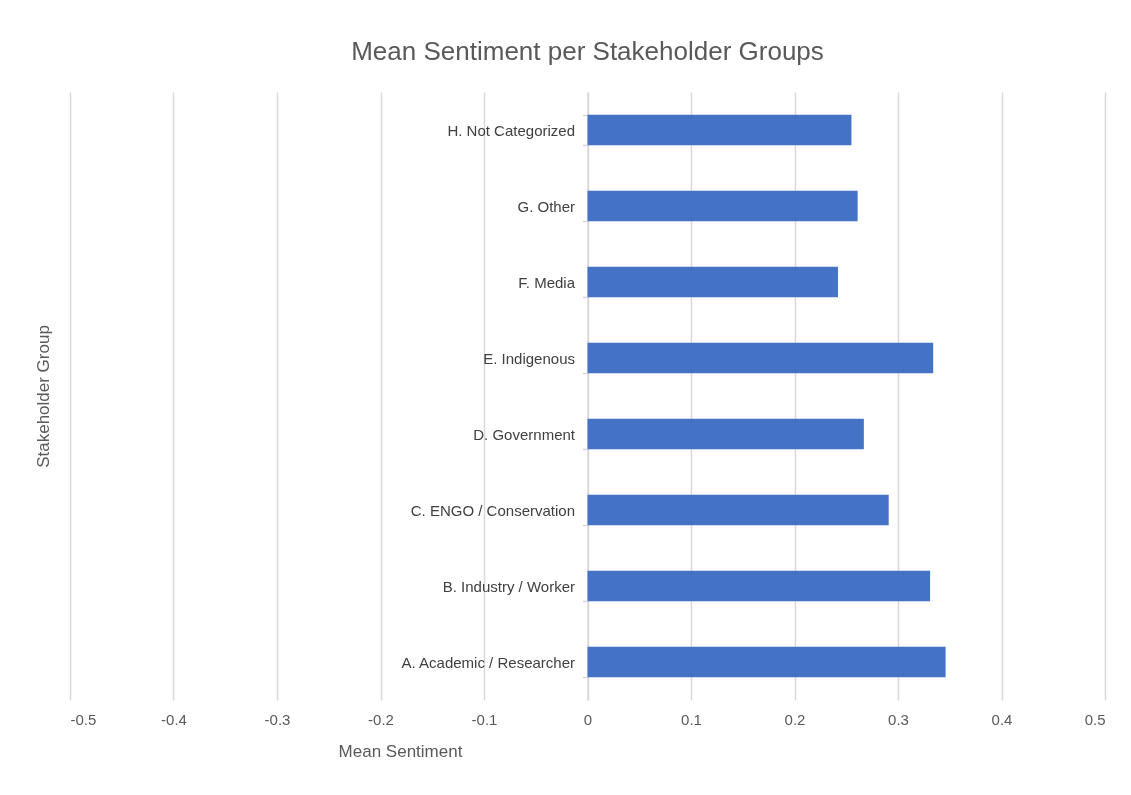  Describe the element at coordinates (174, 719) in the screenshot. I see `x-tick-label: -0.4` at that location.